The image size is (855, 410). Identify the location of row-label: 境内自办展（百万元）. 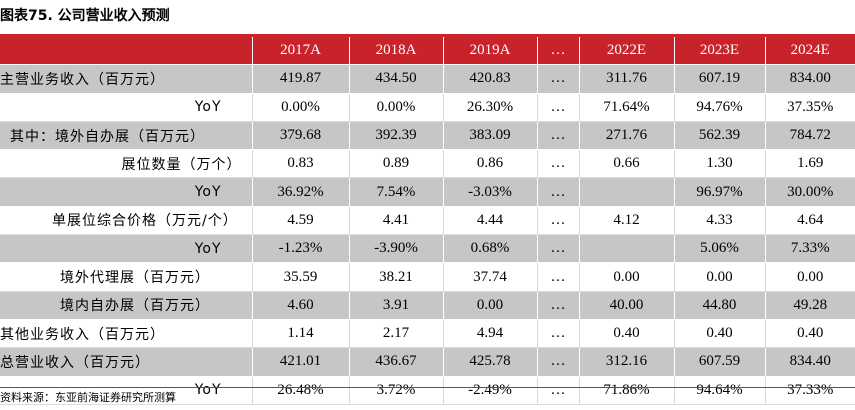
(126, 305).